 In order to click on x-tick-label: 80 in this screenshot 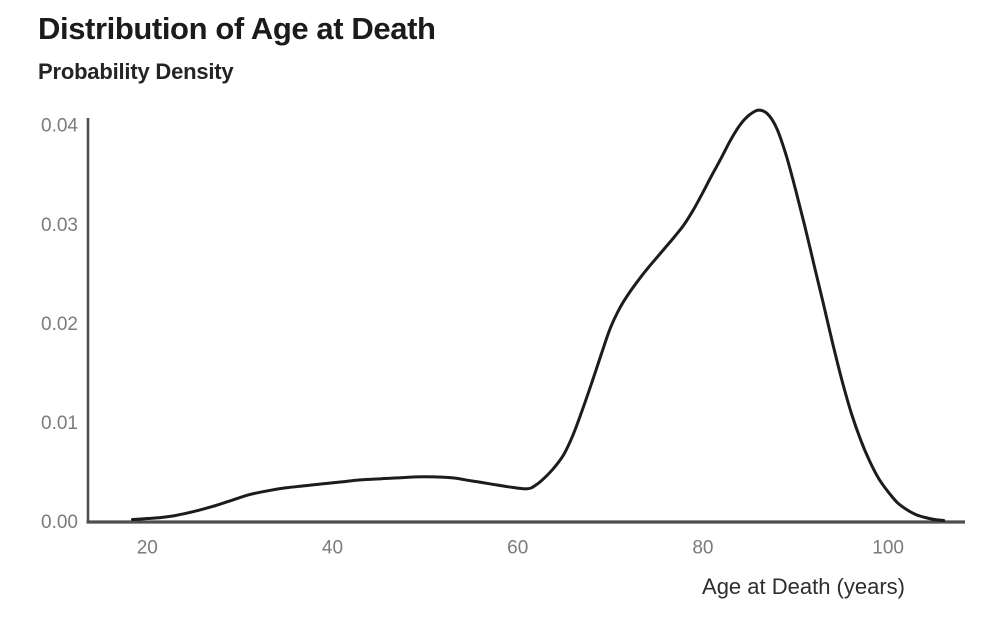, I will do `click(702, 548)`.